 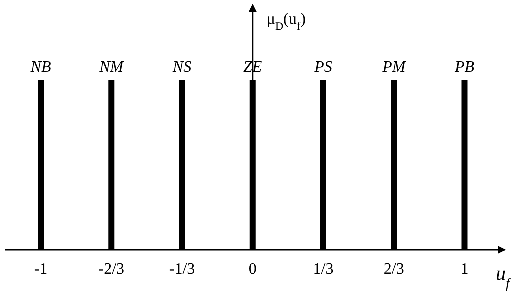 I want to click on annotation: PB, so click(x=464, y=67).